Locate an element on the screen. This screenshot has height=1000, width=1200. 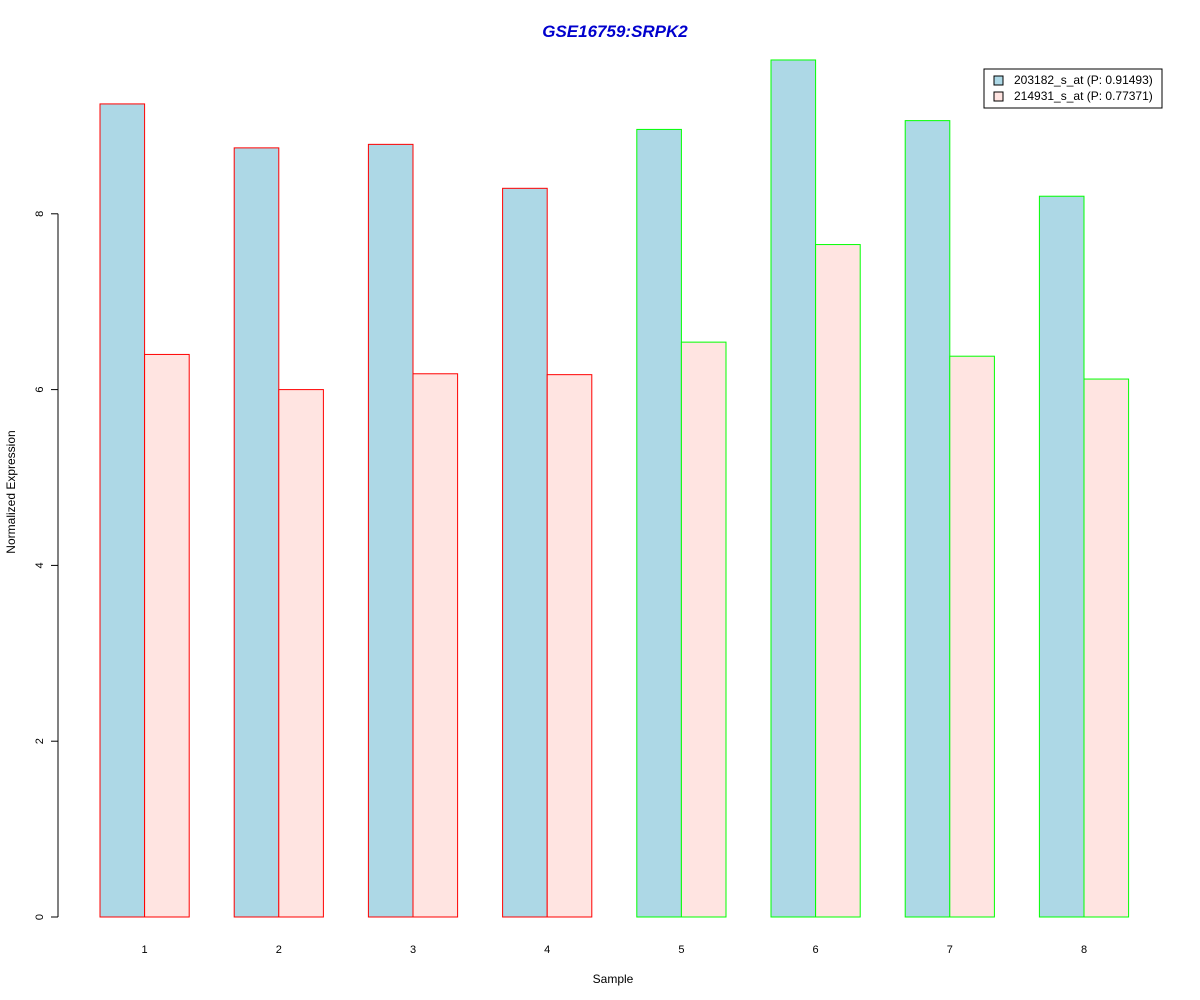
y-tick-label: 0 is located at coordinates (40, 917).